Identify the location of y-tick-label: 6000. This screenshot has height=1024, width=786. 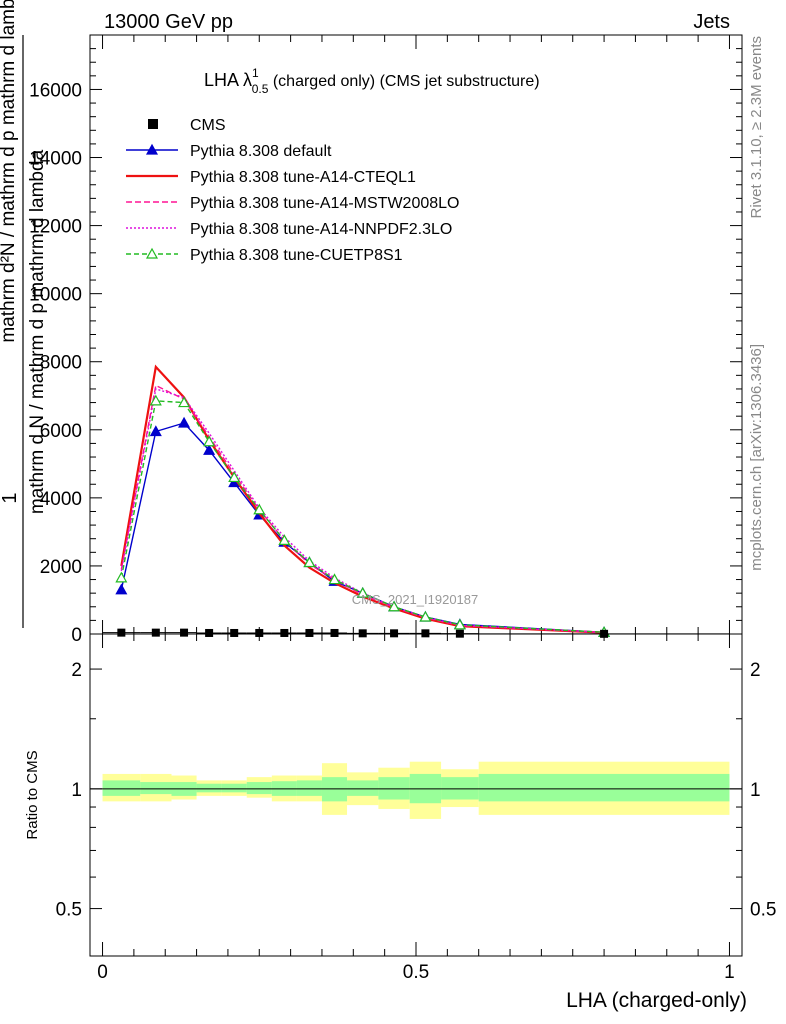
(61, 431).